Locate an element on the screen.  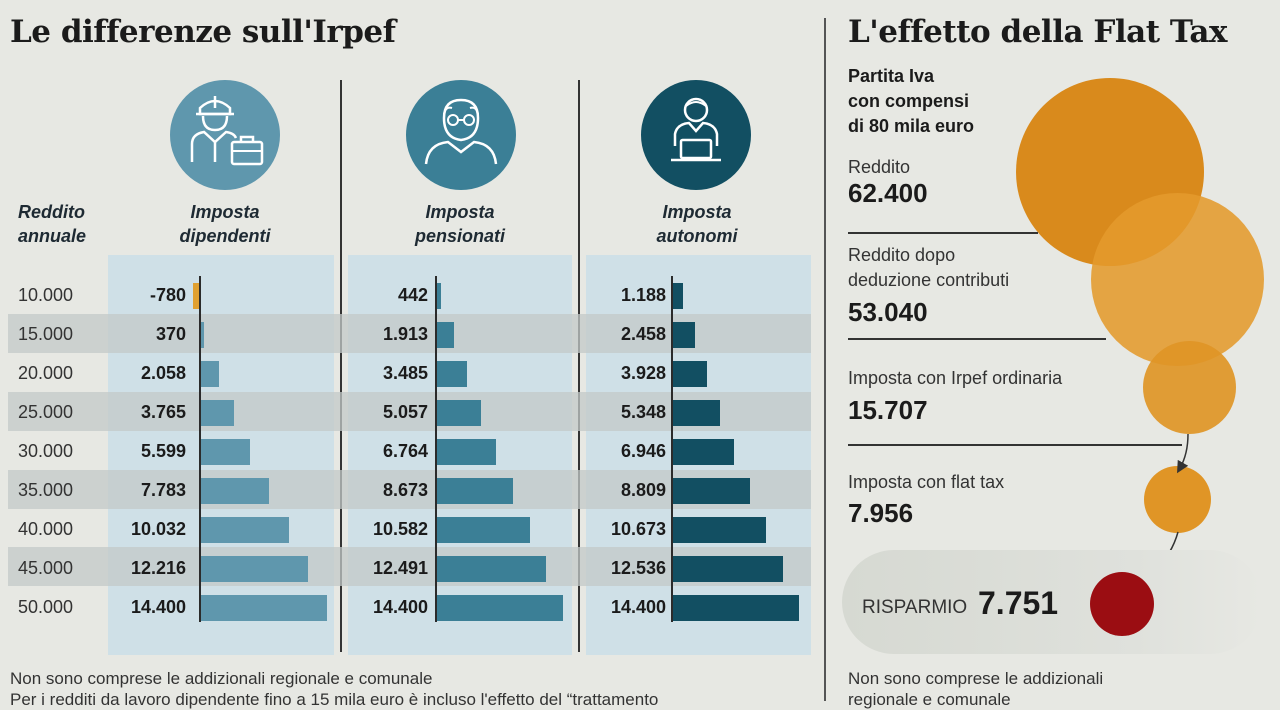
data-label: 5.057 is located at coordinates (405, 412).